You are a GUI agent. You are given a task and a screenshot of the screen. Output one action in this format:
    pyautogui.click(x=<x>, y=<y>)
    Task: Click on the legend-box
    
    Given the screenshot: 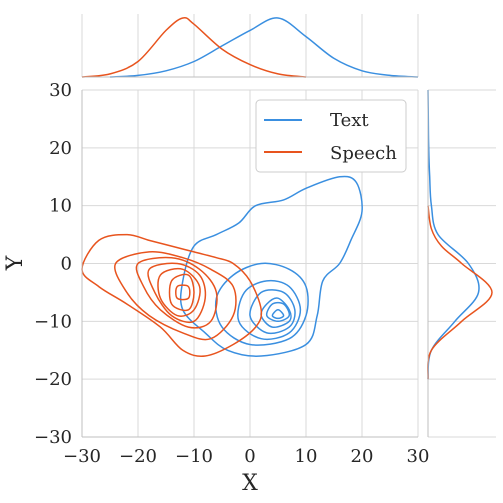 What is the action you would take?
    pyautogui.click(x=331, y=136)
    